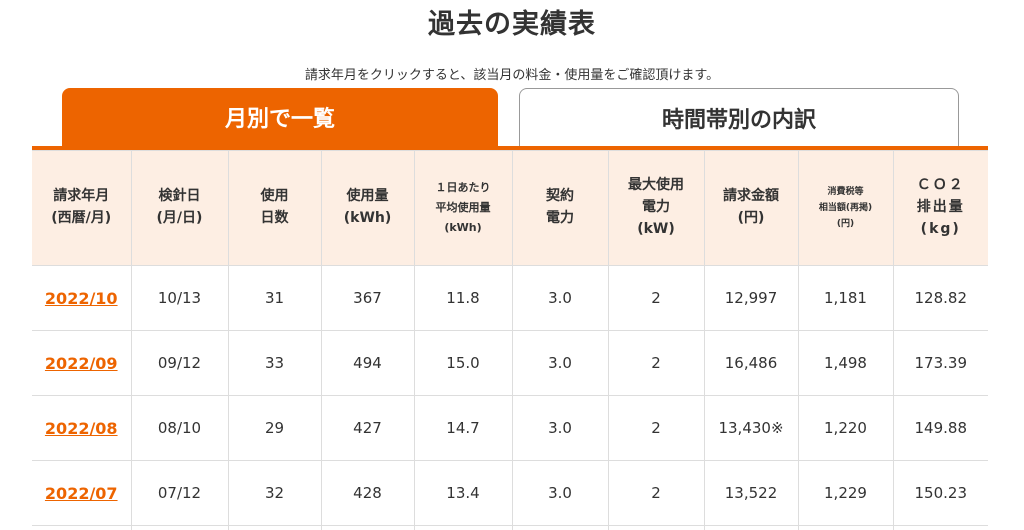 This screenshot has height=530, width=1024. I want to click on usage-days-cell: 29, so click(274, 428).